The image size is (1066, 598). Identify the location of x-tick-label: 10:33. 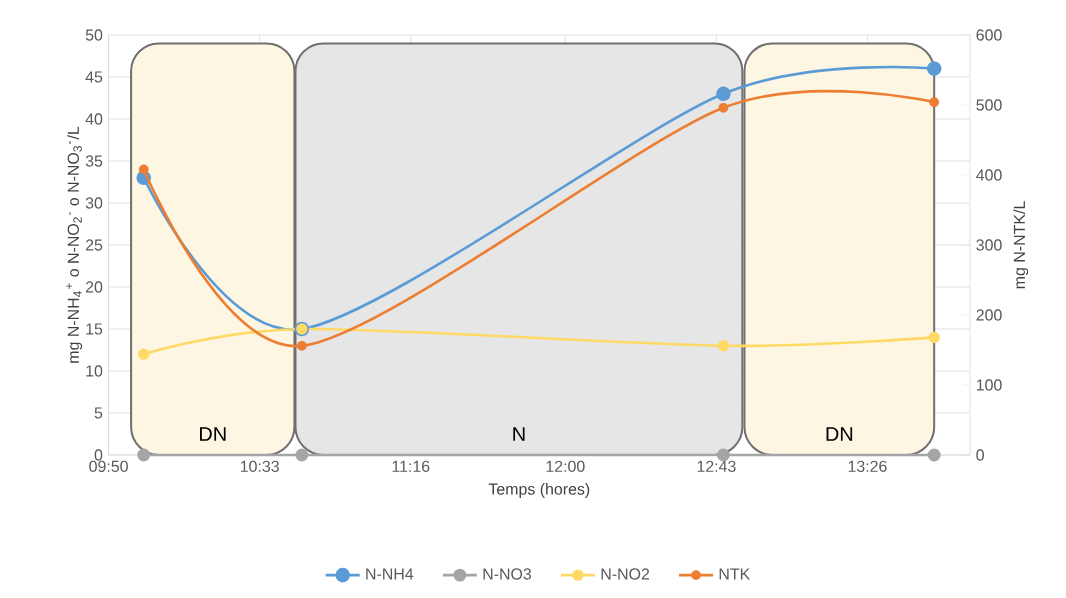
(259, 466).